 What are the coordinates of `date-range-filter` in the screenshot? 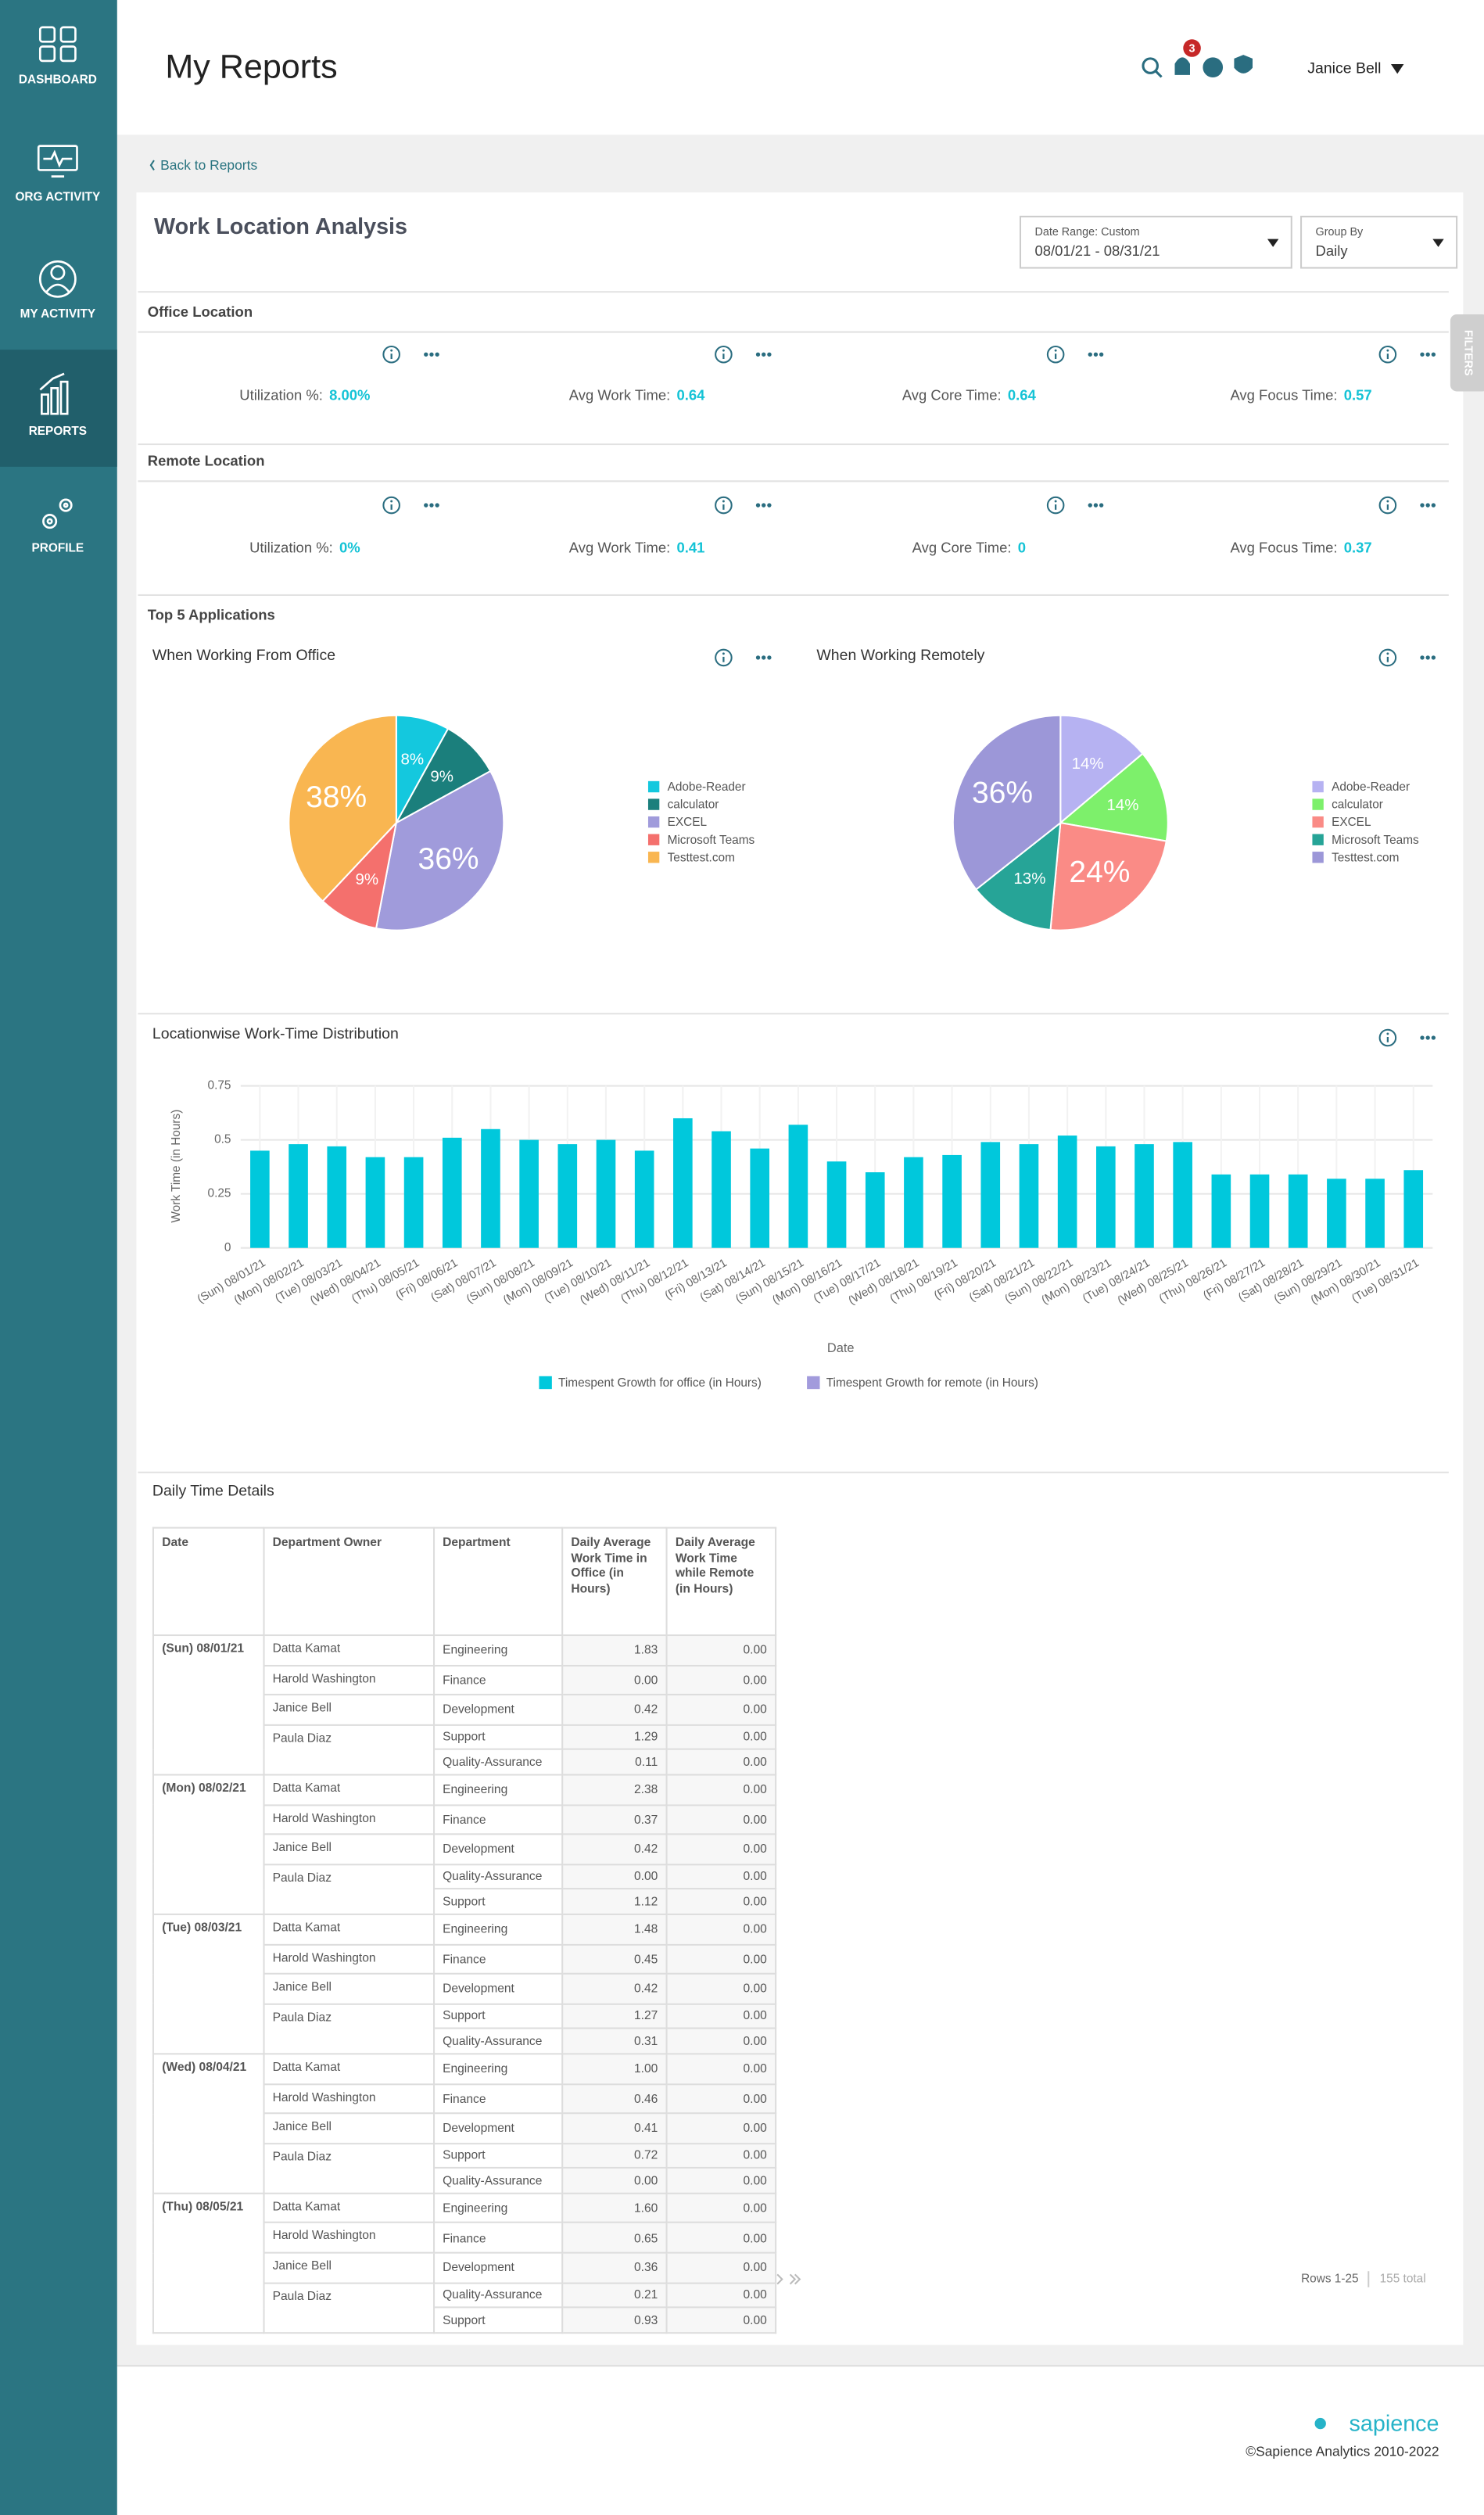 It's located at (1155, 242).